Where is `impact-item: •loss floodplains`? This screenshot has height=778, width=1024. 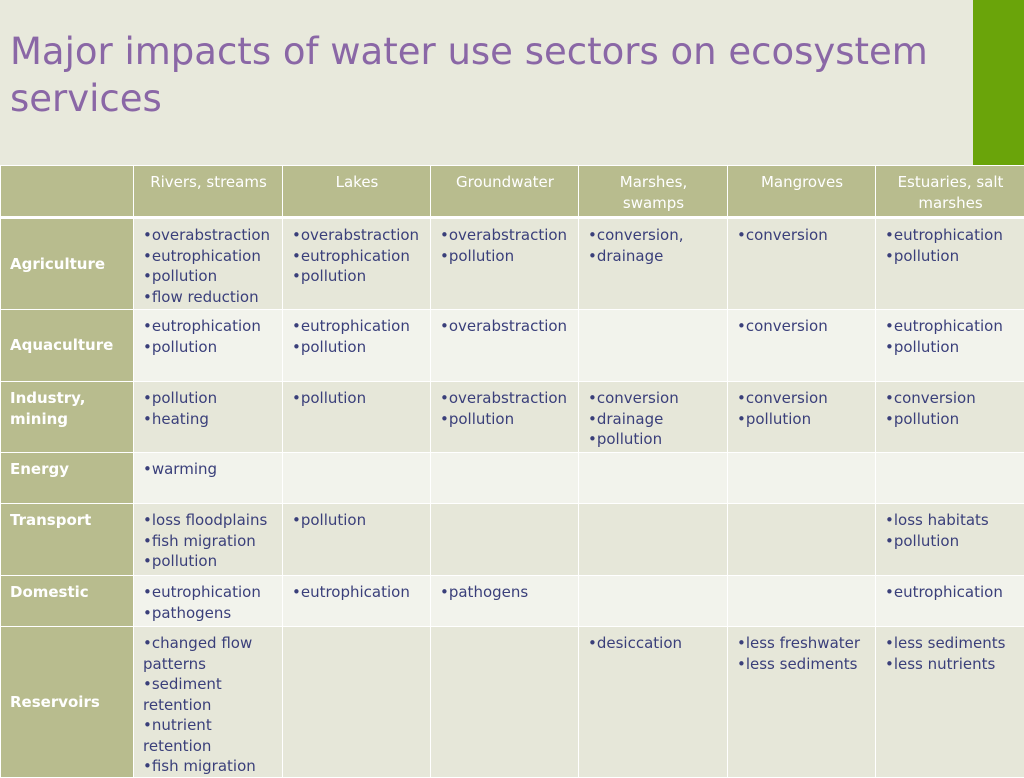
impact-item: •loss floodplains is located at coordinates (208, 520).